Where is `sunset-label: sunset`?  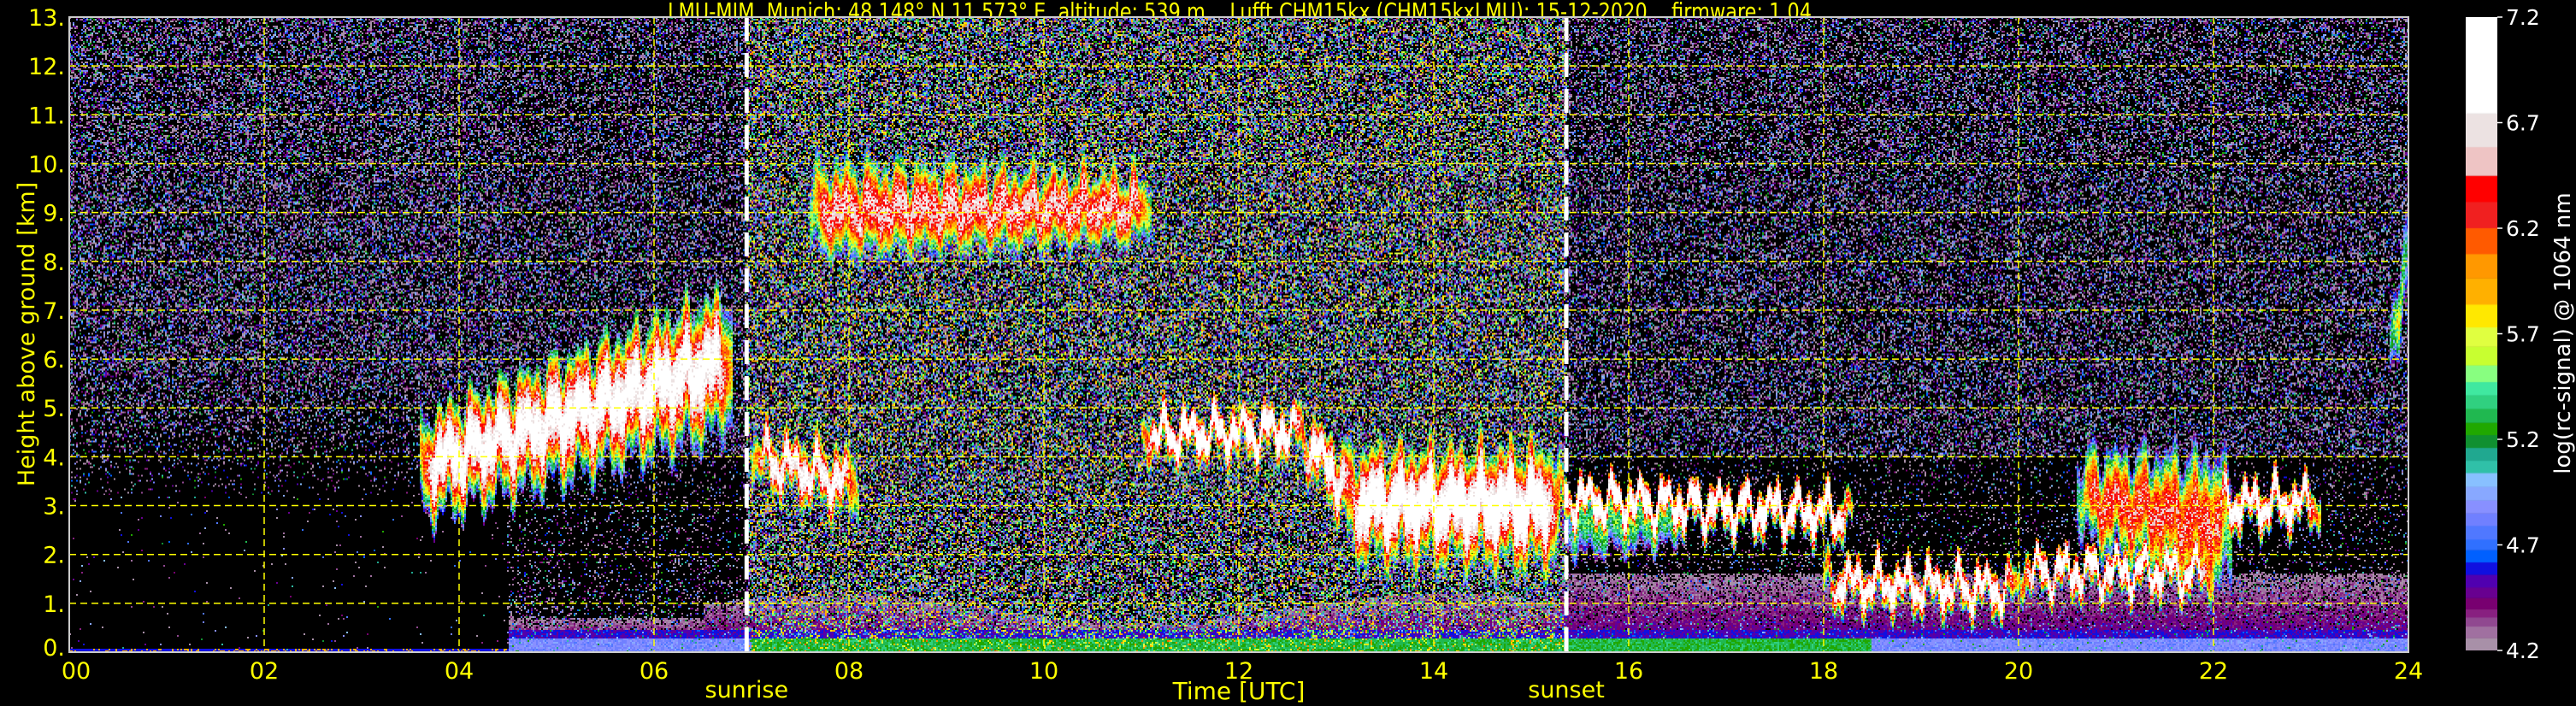
sunset-label: sunset is located at coordinates (1566, 690).